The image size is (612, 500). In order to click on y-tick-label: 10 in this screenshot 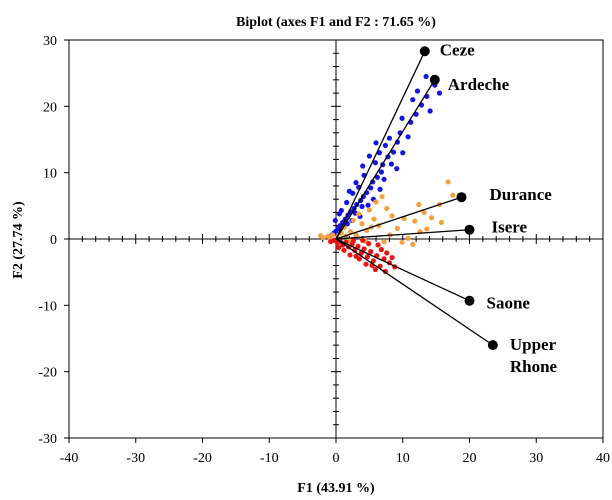, I will do `click(50, 174)`.